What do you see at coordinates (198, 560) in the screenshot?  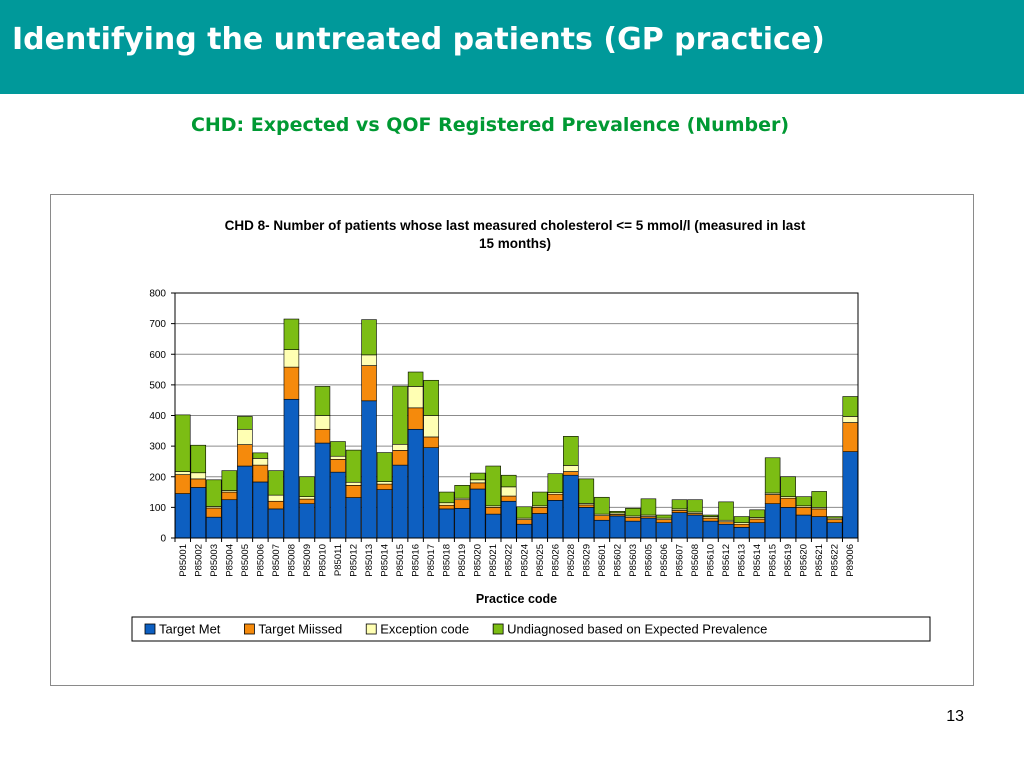 I see `x-tick-label: P85002` at bounding box center [198, 560].